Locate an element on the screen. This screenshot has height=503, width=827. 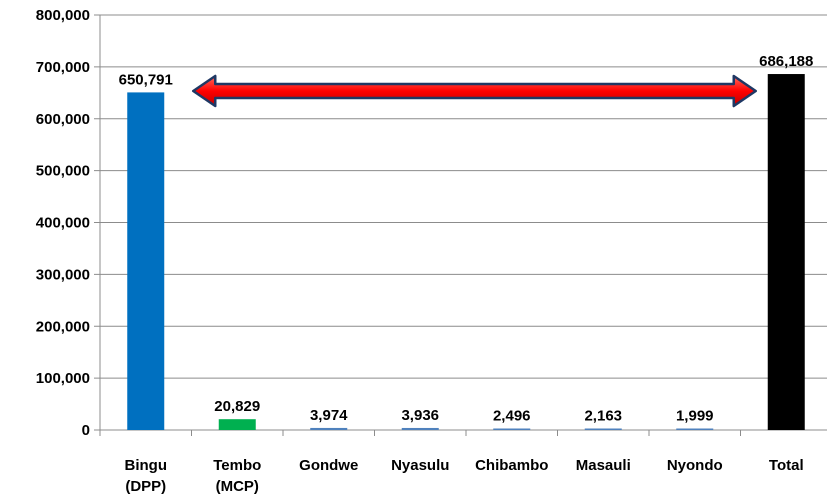
y-tick-label: 700,000 is located at coordinates (63, 67).